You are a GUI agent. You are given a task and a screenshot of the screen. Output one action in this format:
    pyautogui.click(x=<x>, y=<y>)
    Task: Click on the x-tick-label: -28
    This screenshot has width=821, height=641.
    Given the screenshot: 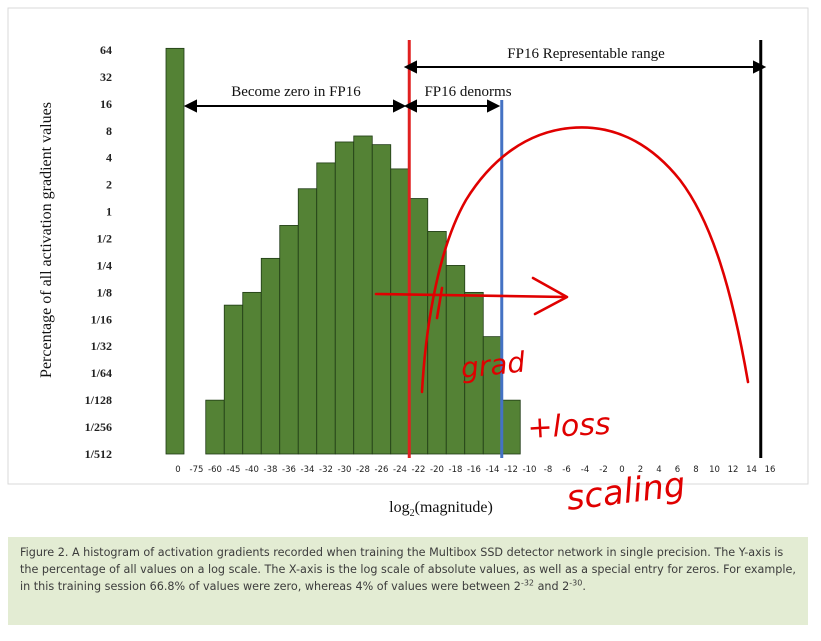 What is the action you would take?
    pyautogui.click(x=363, y=470)
    